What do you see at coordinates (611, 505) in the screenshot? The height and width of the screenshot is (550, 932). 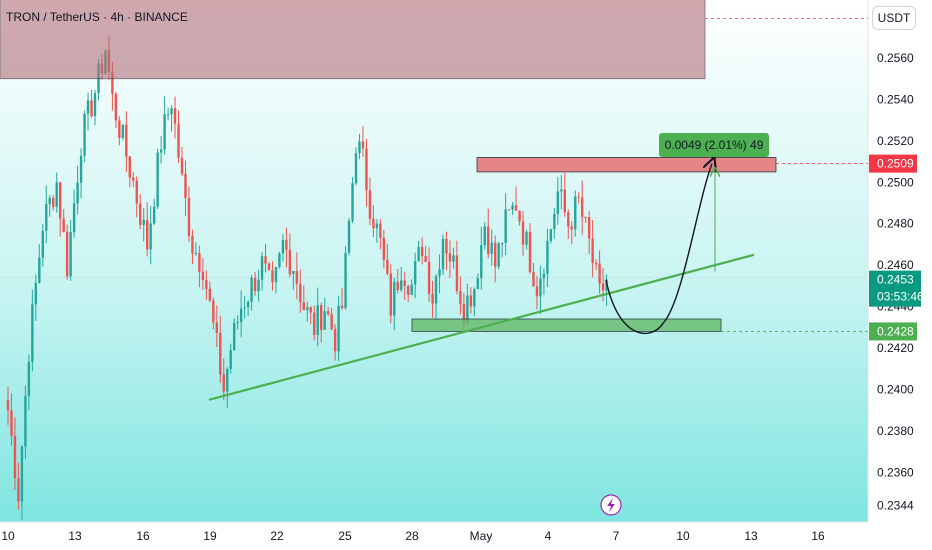 I see `lightning-icon` at bounding box center [611, 505].